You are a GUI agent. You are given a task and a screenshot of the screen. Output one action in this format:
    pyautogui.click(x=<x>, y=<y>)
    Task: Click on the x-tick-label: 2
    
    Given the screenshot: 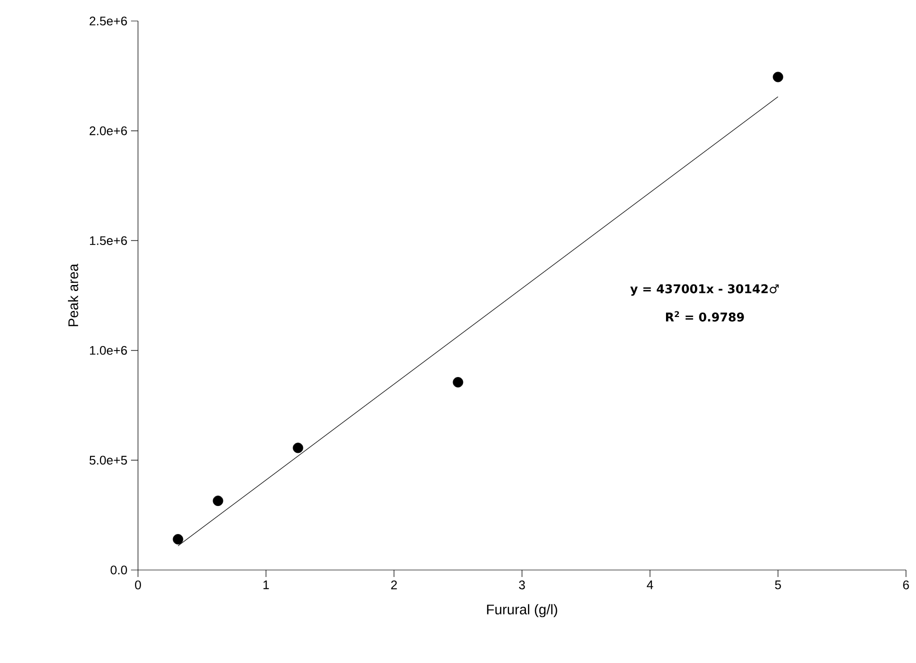 What is the action you would take?
    pyautogui.click(x=394, y=585)
    